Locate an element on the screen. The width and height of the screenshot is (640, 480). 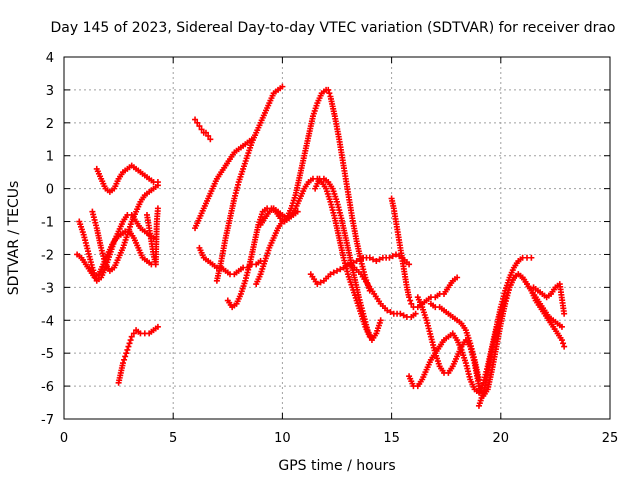
y-tick-label: 1 is located at coordinates (50, 157).